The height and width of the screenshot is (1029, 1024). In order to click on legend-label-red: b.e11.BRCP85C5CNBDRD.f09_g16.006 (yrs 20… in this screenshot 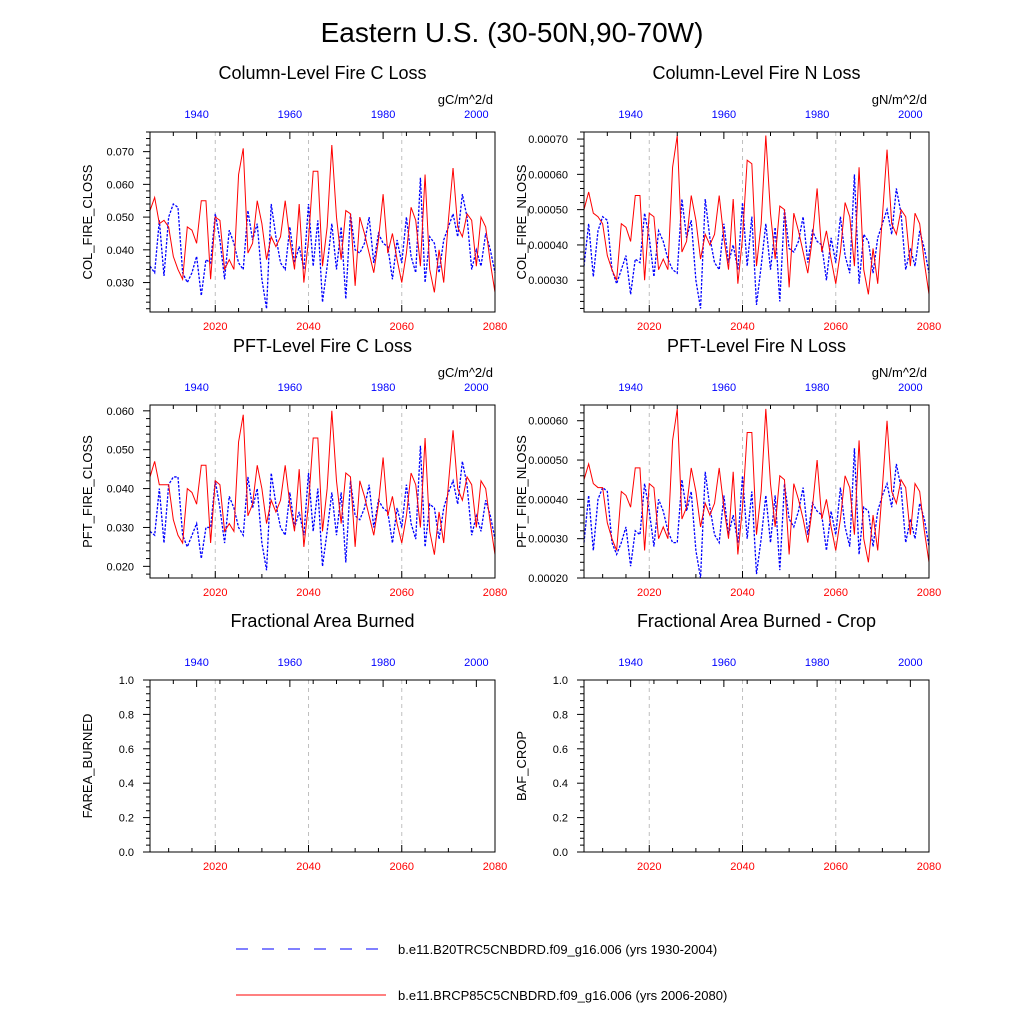, I will do `click(562, 995)`.